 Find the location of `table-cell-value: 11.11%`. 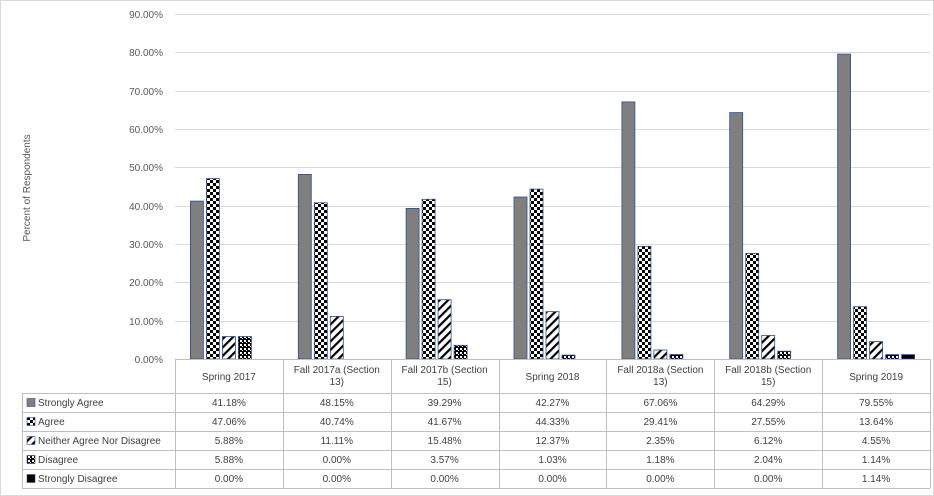

table-cell-value: 11.11% is located at coordinates (337, 441).